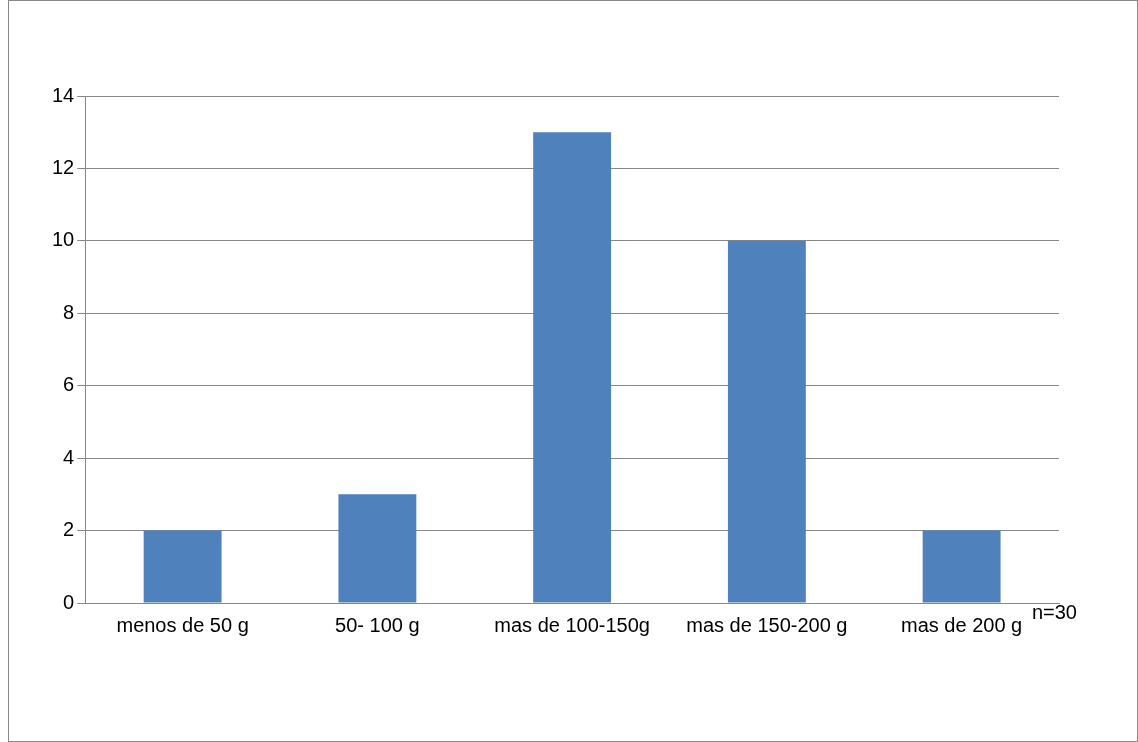 The width and height of the screenshot is (1138, 742). I want to click on annotation: n=30, so click(1054, 612).